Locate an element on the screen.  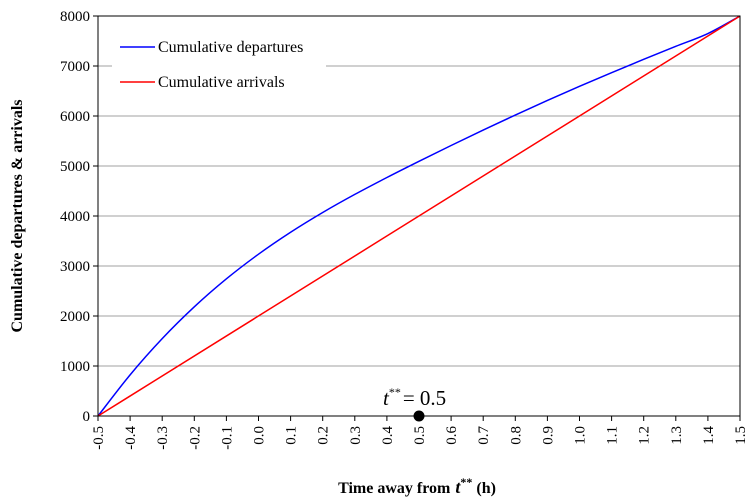
x-axis-title-sup: ** is located at coordinates (466, 482).